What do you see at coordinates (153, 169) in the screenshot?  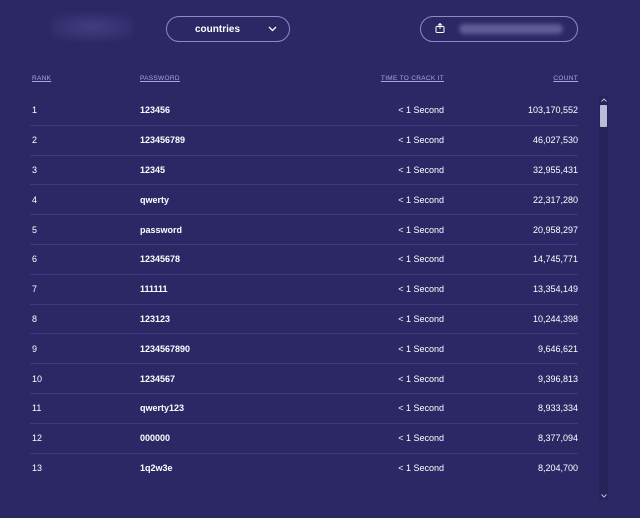 I see `password-cell: 12345` at bounding box center [153, 169].